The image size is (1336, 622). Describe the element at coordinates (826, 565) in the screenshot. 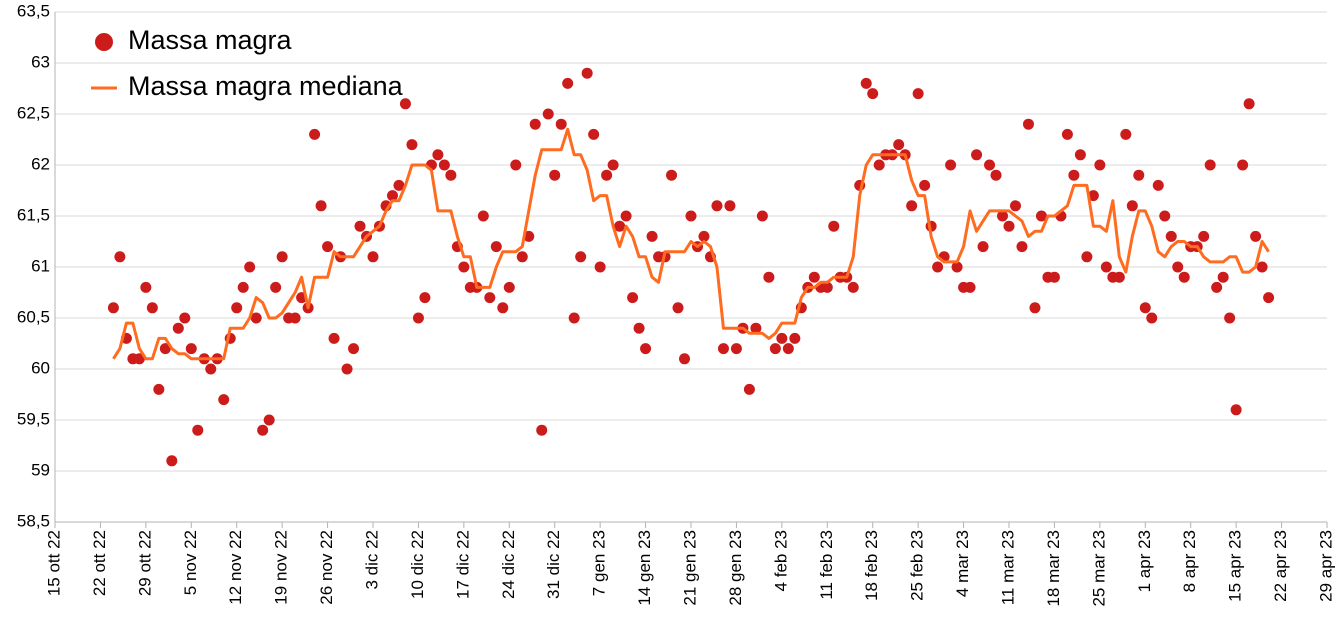

I see `x-tick-label: 11 feb 23` at that location.